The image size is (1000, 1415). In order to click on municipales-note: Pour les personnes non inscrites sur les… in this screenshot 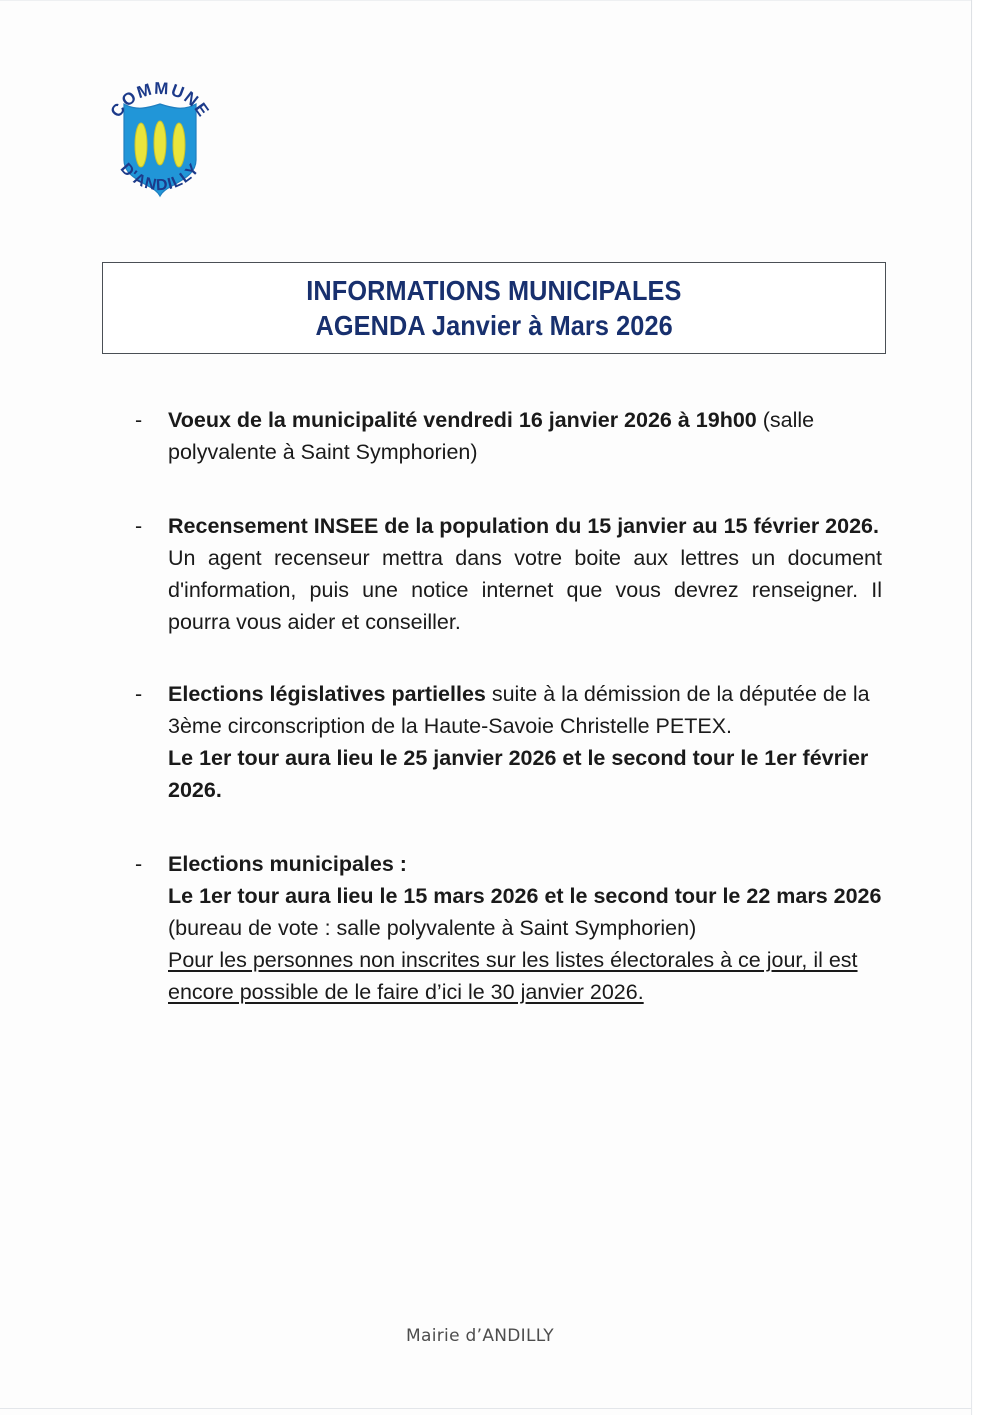, I will do `click(525, 976)`.